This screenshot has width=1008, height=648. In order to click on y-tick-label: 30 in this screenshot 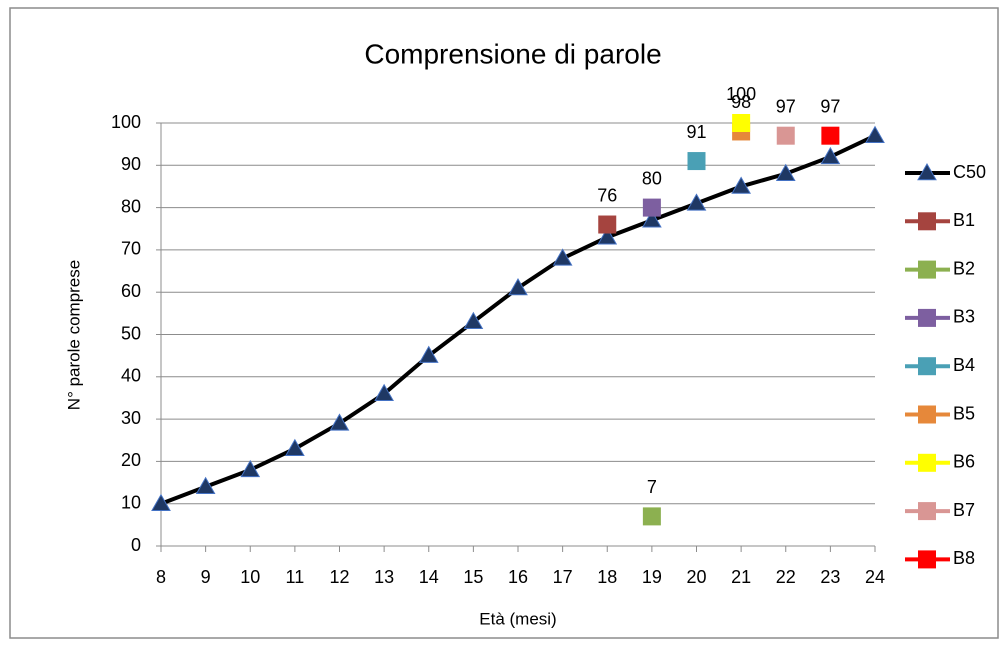, I will do `click(131, 418)`.